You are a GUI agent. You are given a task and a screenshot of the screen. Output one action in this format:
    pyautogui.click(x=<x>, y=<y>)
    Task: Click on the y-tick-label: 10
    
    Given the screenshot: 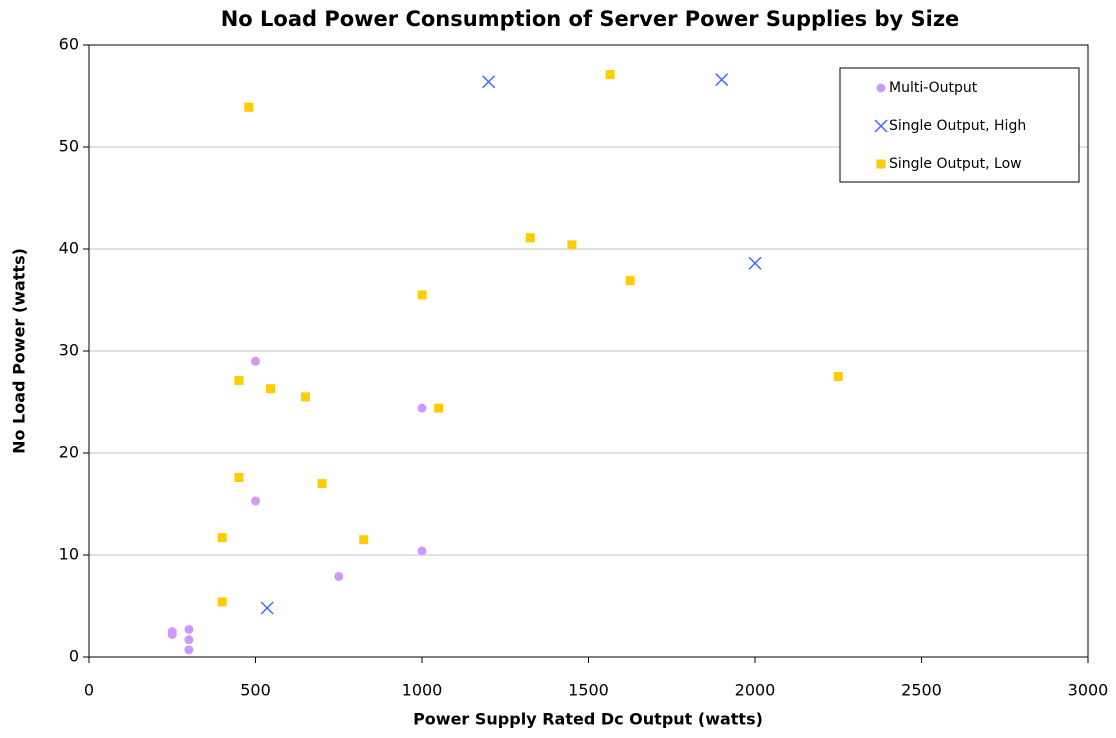 What is the action you would take?
    pyautogui.click(x=69, y=554)
    